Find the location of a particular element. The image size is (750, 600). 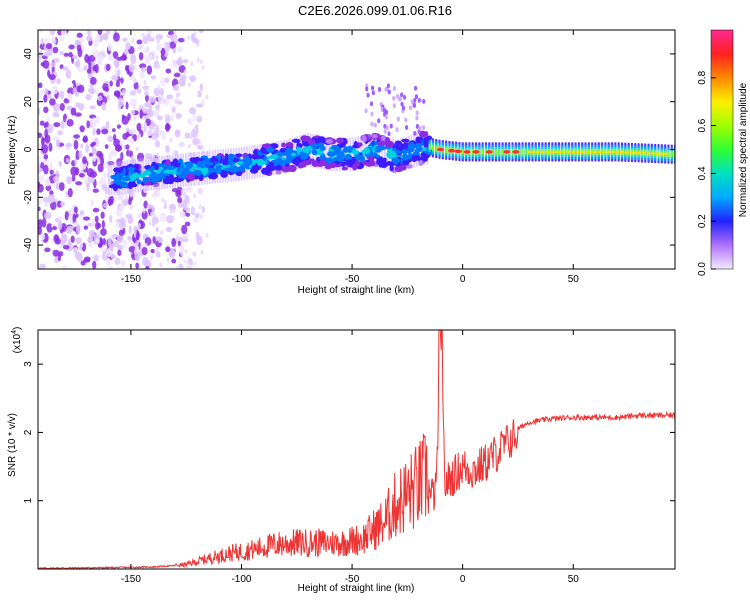

y-tick-label: -40 is located at coordinates (28, 244).